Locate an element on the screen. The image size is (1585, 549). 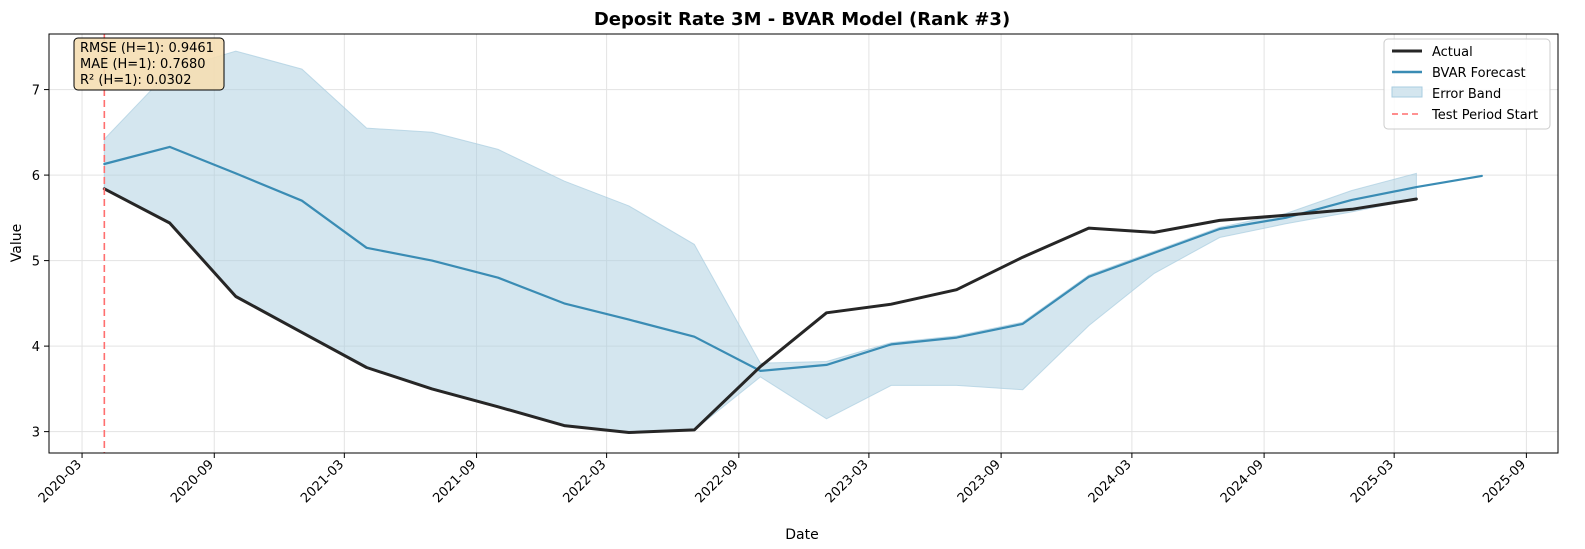
y-tick-label: 4 is located at coordinates (36, 347).